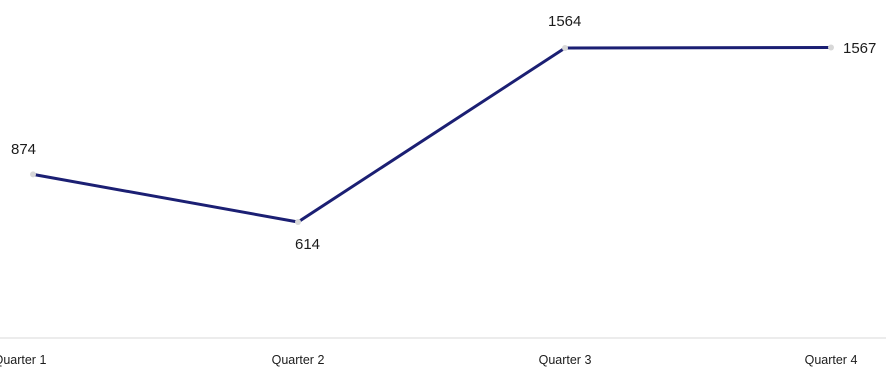  Describe the element at coordinates (831, 360) in the screenshot. I see `x-tick-label-4: Quarter 4` at that location.